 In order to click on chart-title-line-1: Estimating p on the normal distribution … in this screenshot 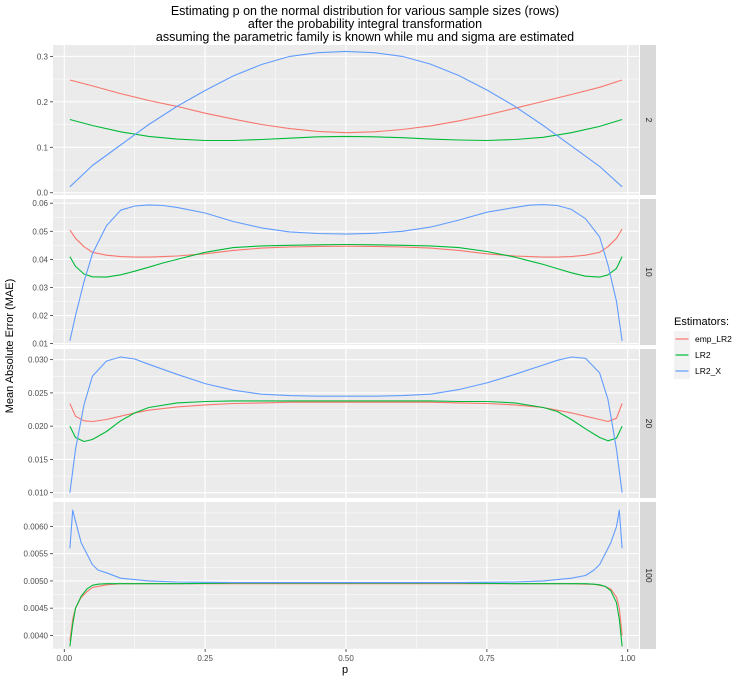, I will do `click(365, 11)`.